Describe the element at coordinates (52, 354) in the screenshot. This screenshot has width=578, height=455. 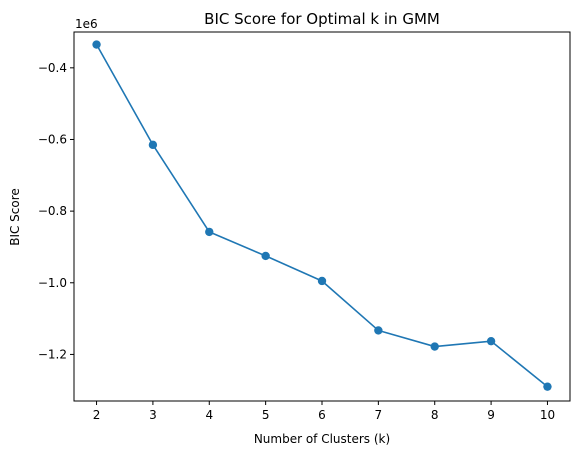
I see `y-tick-label: −1.2` at that location.